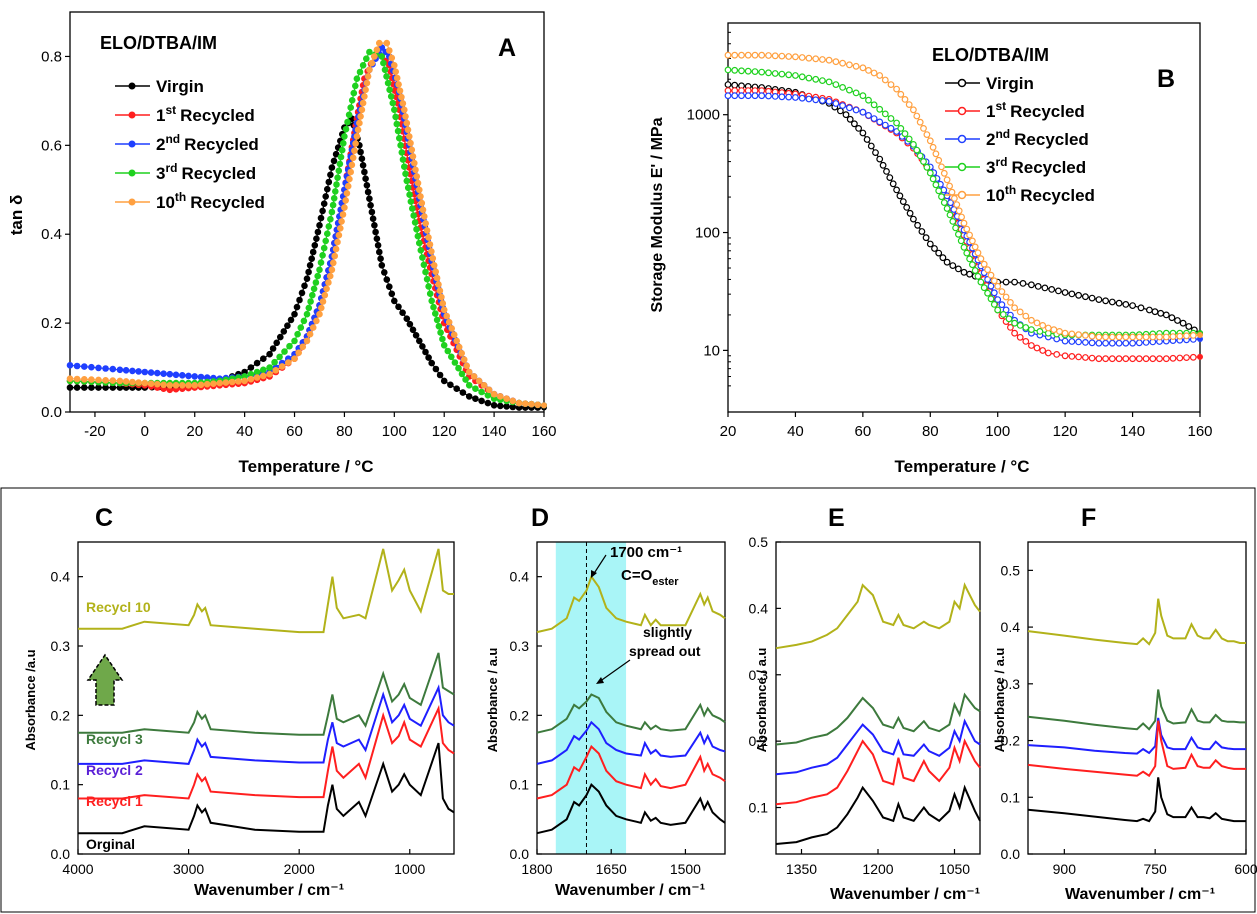 The width and height of the screenshot is (1257, 914). Describe the element at coordinates (159, 86) in the screenshot. I see `legend-item-virgin: Virgin` at that location.